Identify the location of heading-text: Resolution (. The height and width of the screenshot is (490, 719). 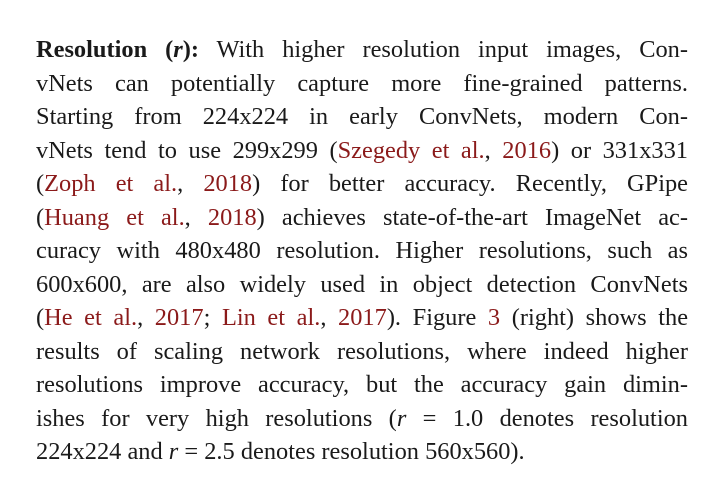
(105, 49).